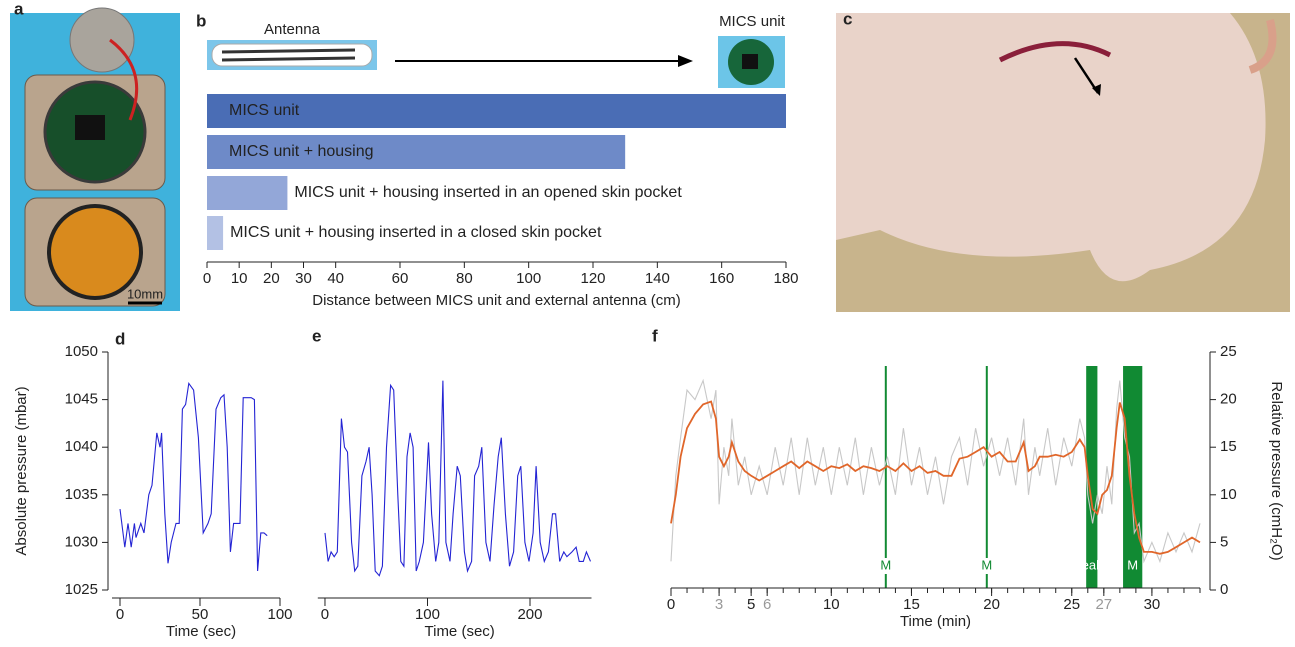  I want to click on x-tick-label: 200, so click(529, 614).